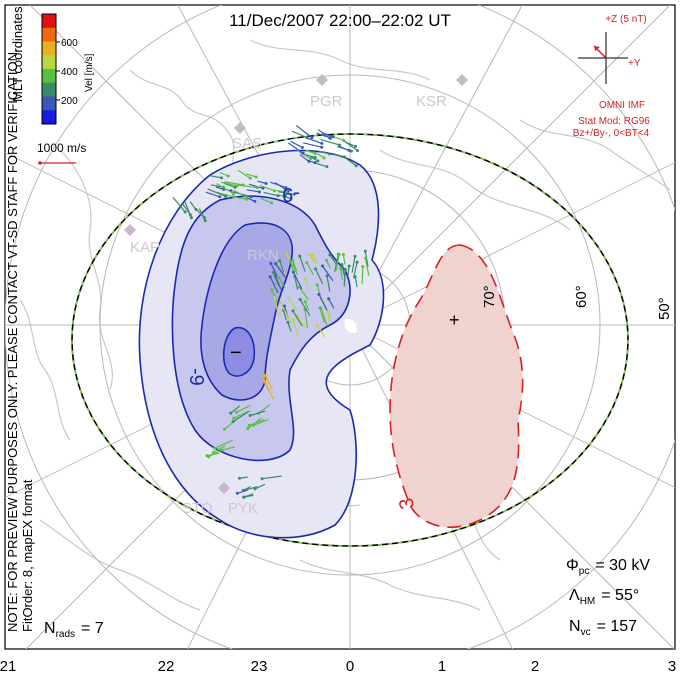 This screenshot has width=680, height=674. What do you see at coordinates (442, 666) in the screenshot?
I see `mlt-tick-1: 1` at bounding box center [442, 666].